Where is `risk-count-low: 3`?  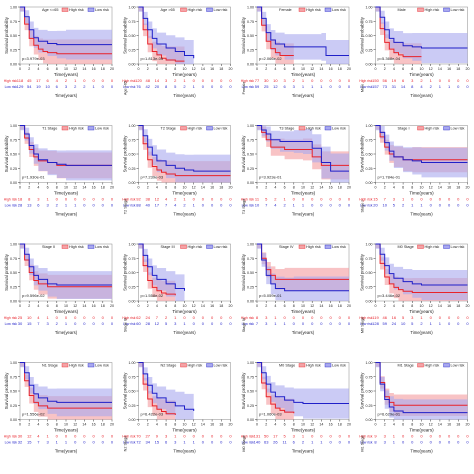
risk-count-low: 3 is located at coordinates (266, 323).